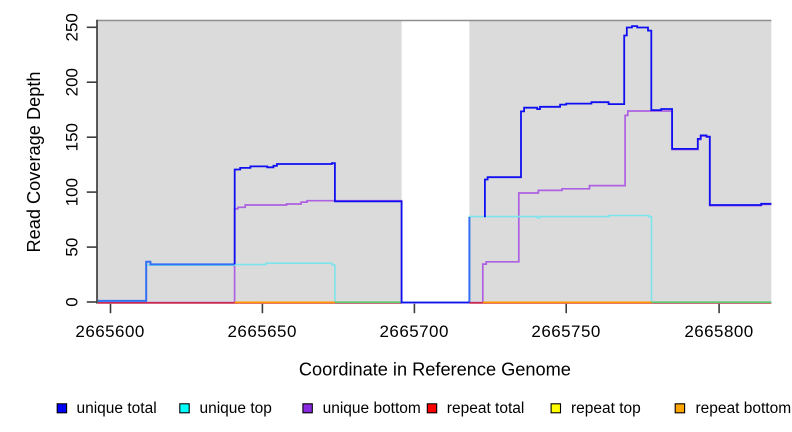 Image resolution: width=792 pixels, height=432 pixels. What do you see at coordinates (117, 408) in the screenshot?
I see `svg-text: unique total` at bounding box center [117, 408].